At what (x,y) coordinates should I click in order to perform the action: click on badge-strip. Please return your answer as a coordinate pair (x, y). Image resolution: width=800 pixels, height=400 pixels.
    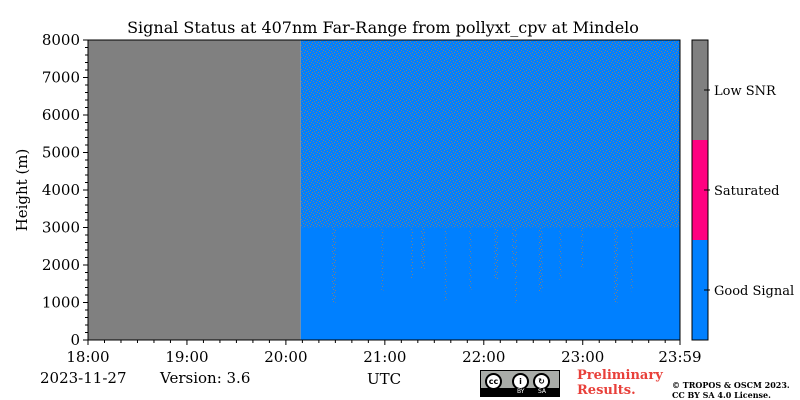
    Looking at the image, I should click on (520, 392).